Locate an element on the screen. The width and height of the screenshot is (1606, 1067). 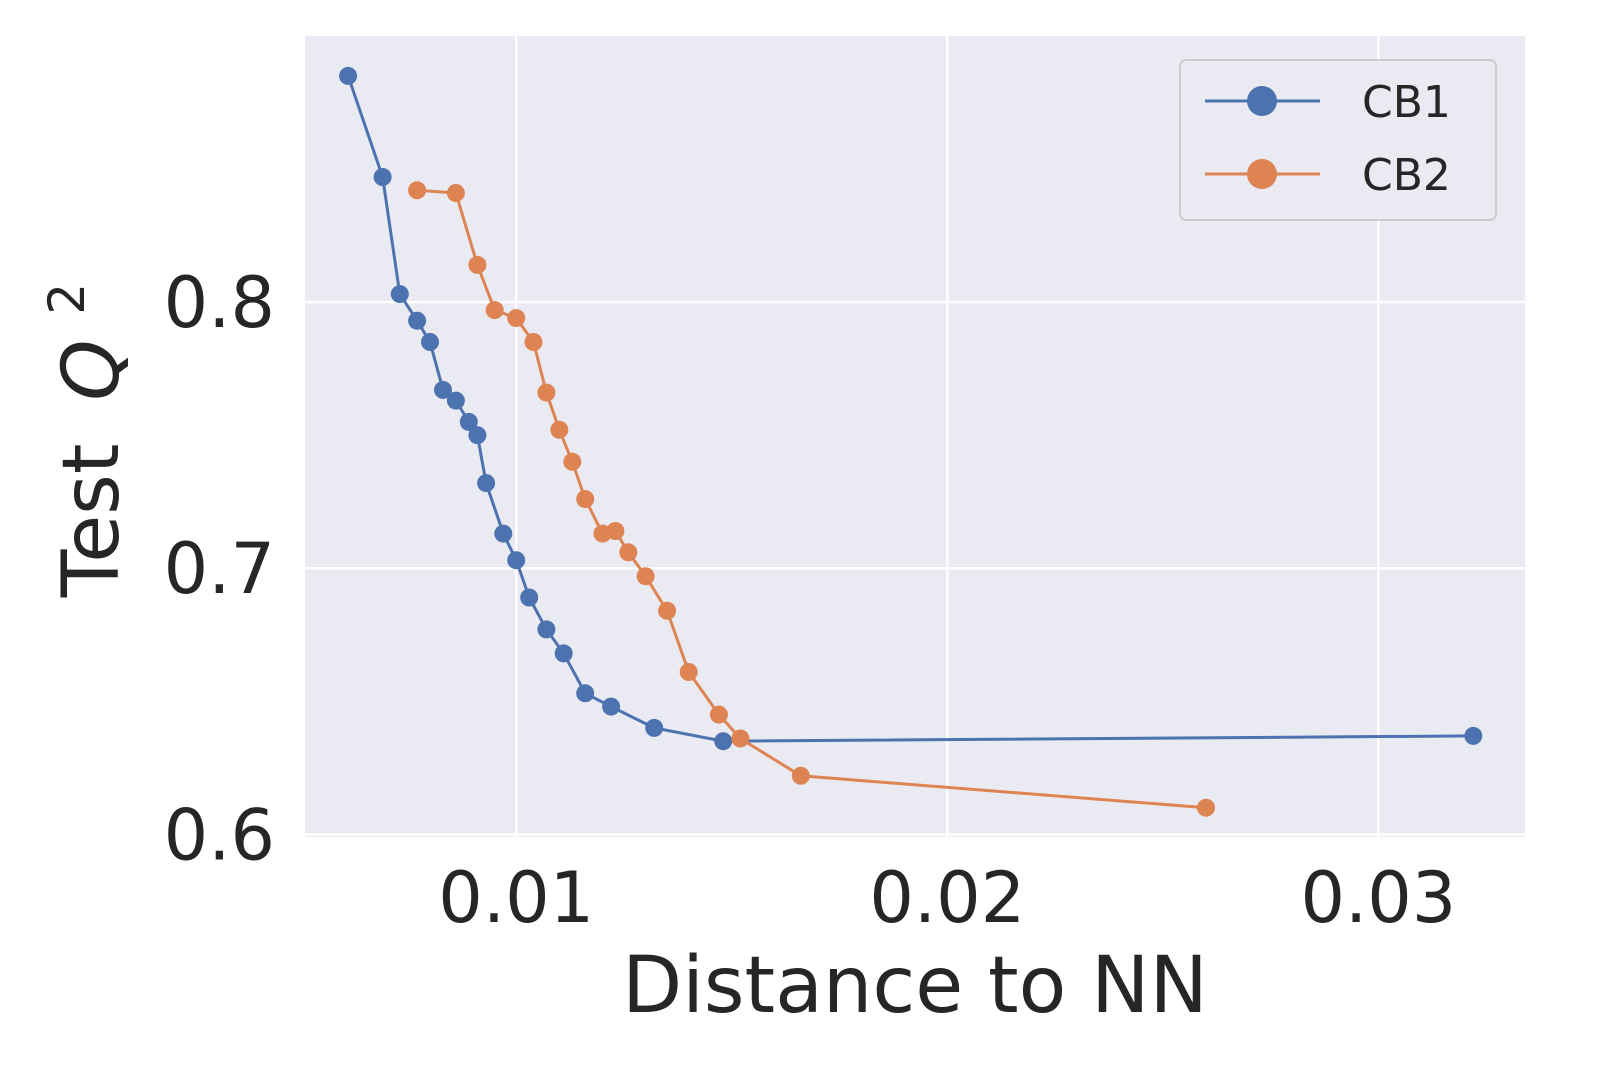
legend-marker-cb1 is located at coordinates (1262, 101).